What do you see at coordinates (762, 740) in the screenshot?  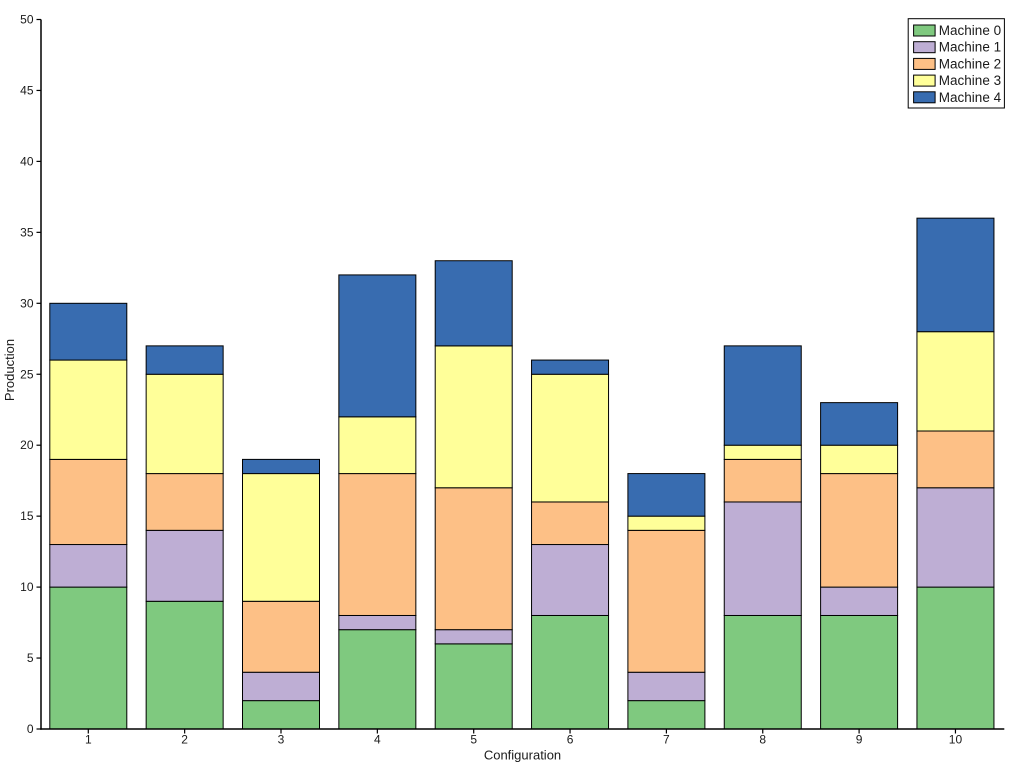 I see `svg-text: 8` at bounding box center [762, 740].